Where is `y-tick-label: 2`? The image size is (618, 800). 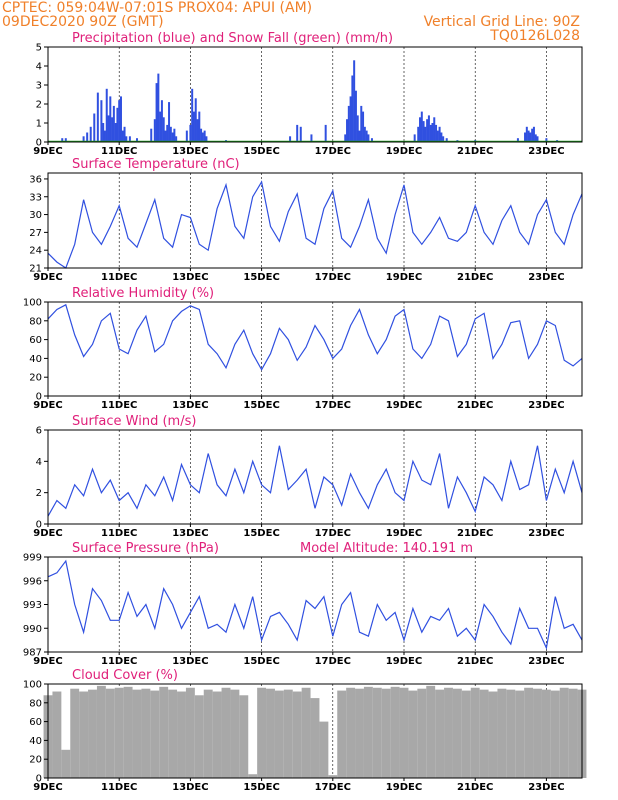
y-tick-label: 2 is located at coordinates (39, 105).